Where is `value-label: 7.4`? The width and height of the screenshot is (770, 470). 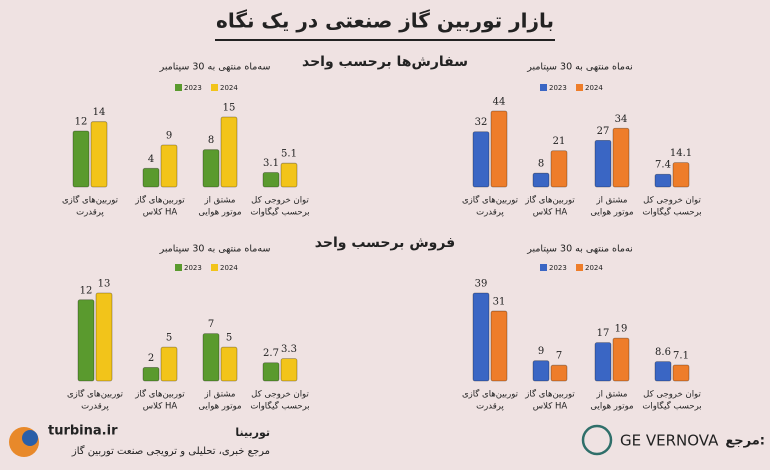
value-label: 7.4 is located at coordinates (663, 165).